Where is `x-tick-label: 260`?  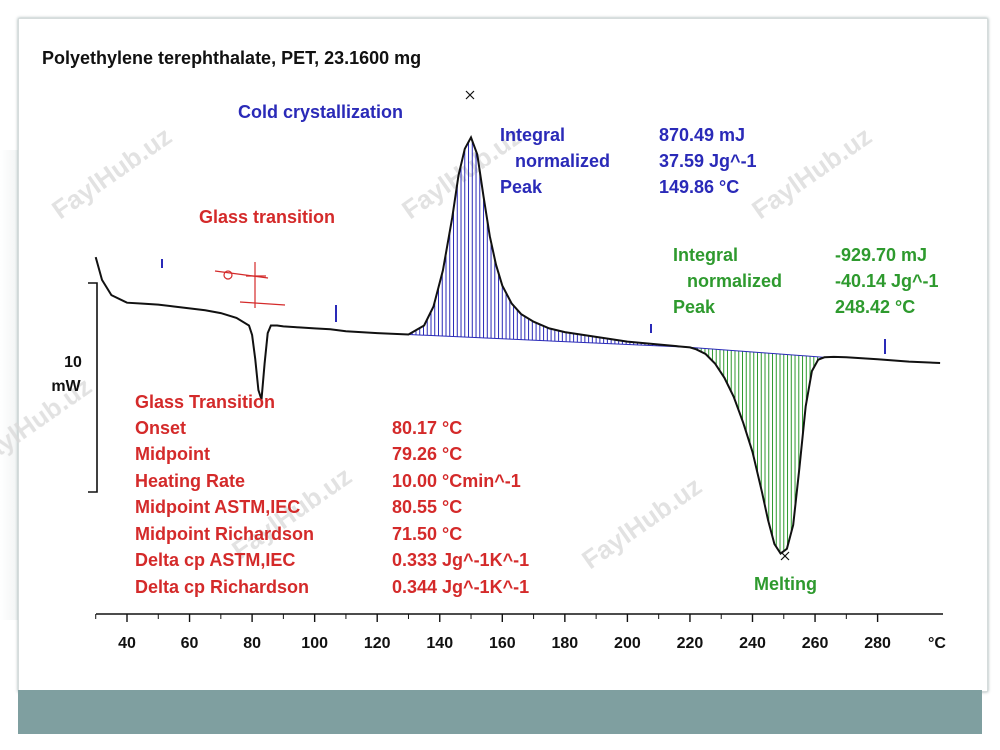
x-tick-label: 260 is located at coordinates (815, 643).